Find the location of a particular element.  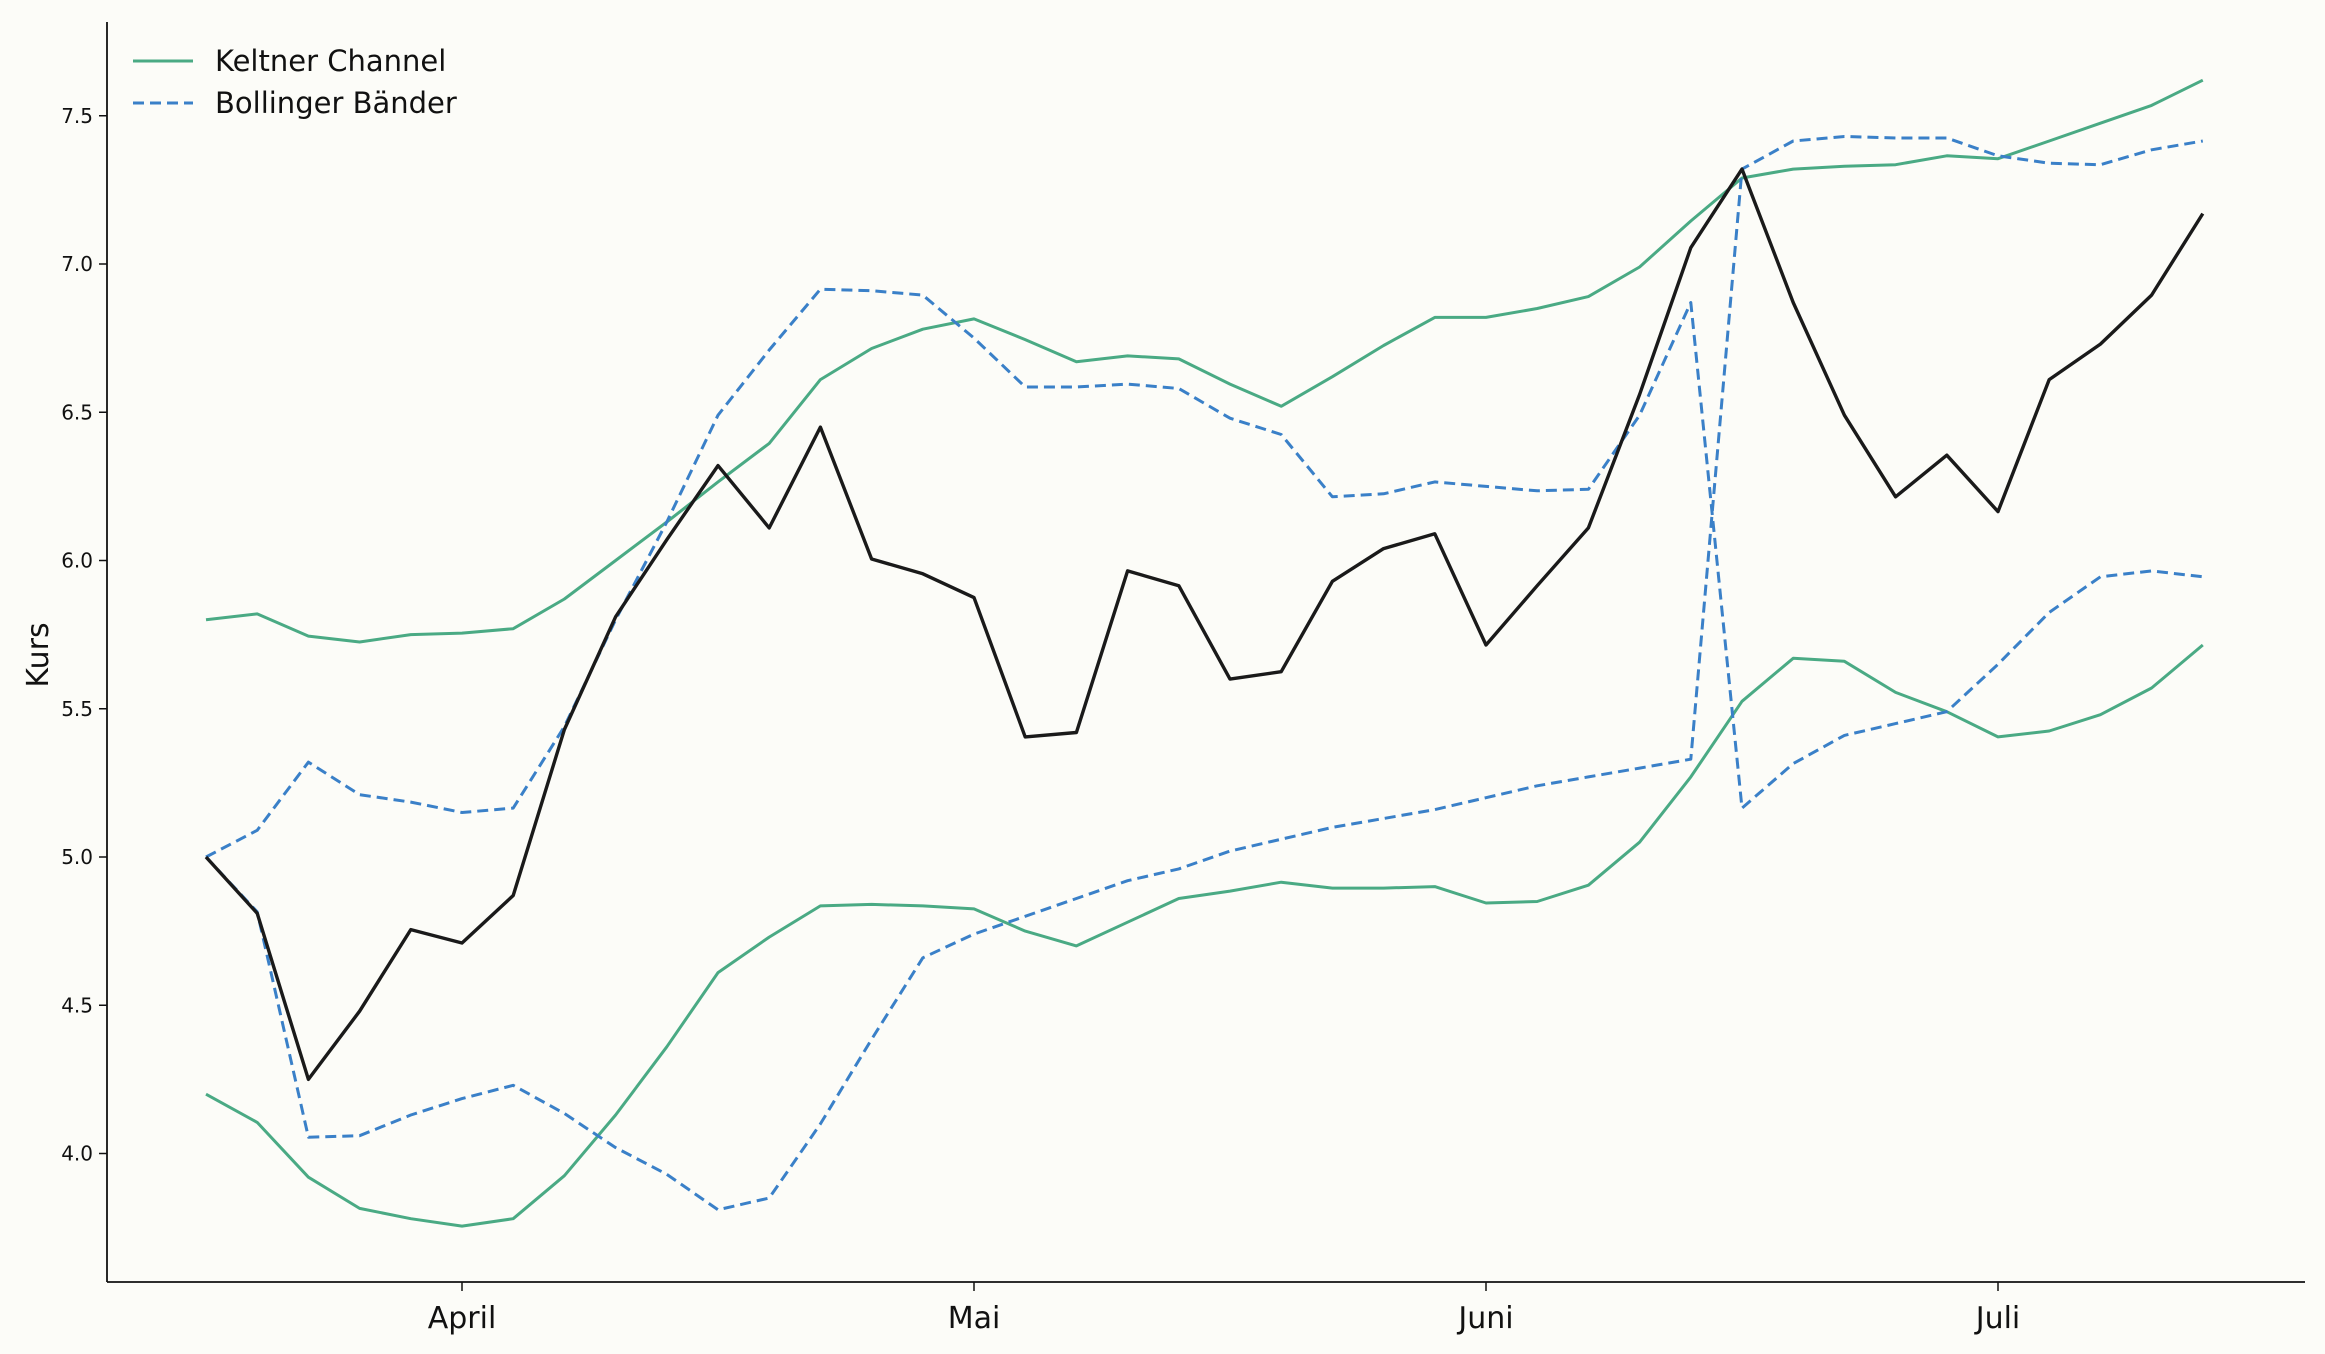

legend-label-keltner: Keltner Channel is located at coordinates (330, 61).